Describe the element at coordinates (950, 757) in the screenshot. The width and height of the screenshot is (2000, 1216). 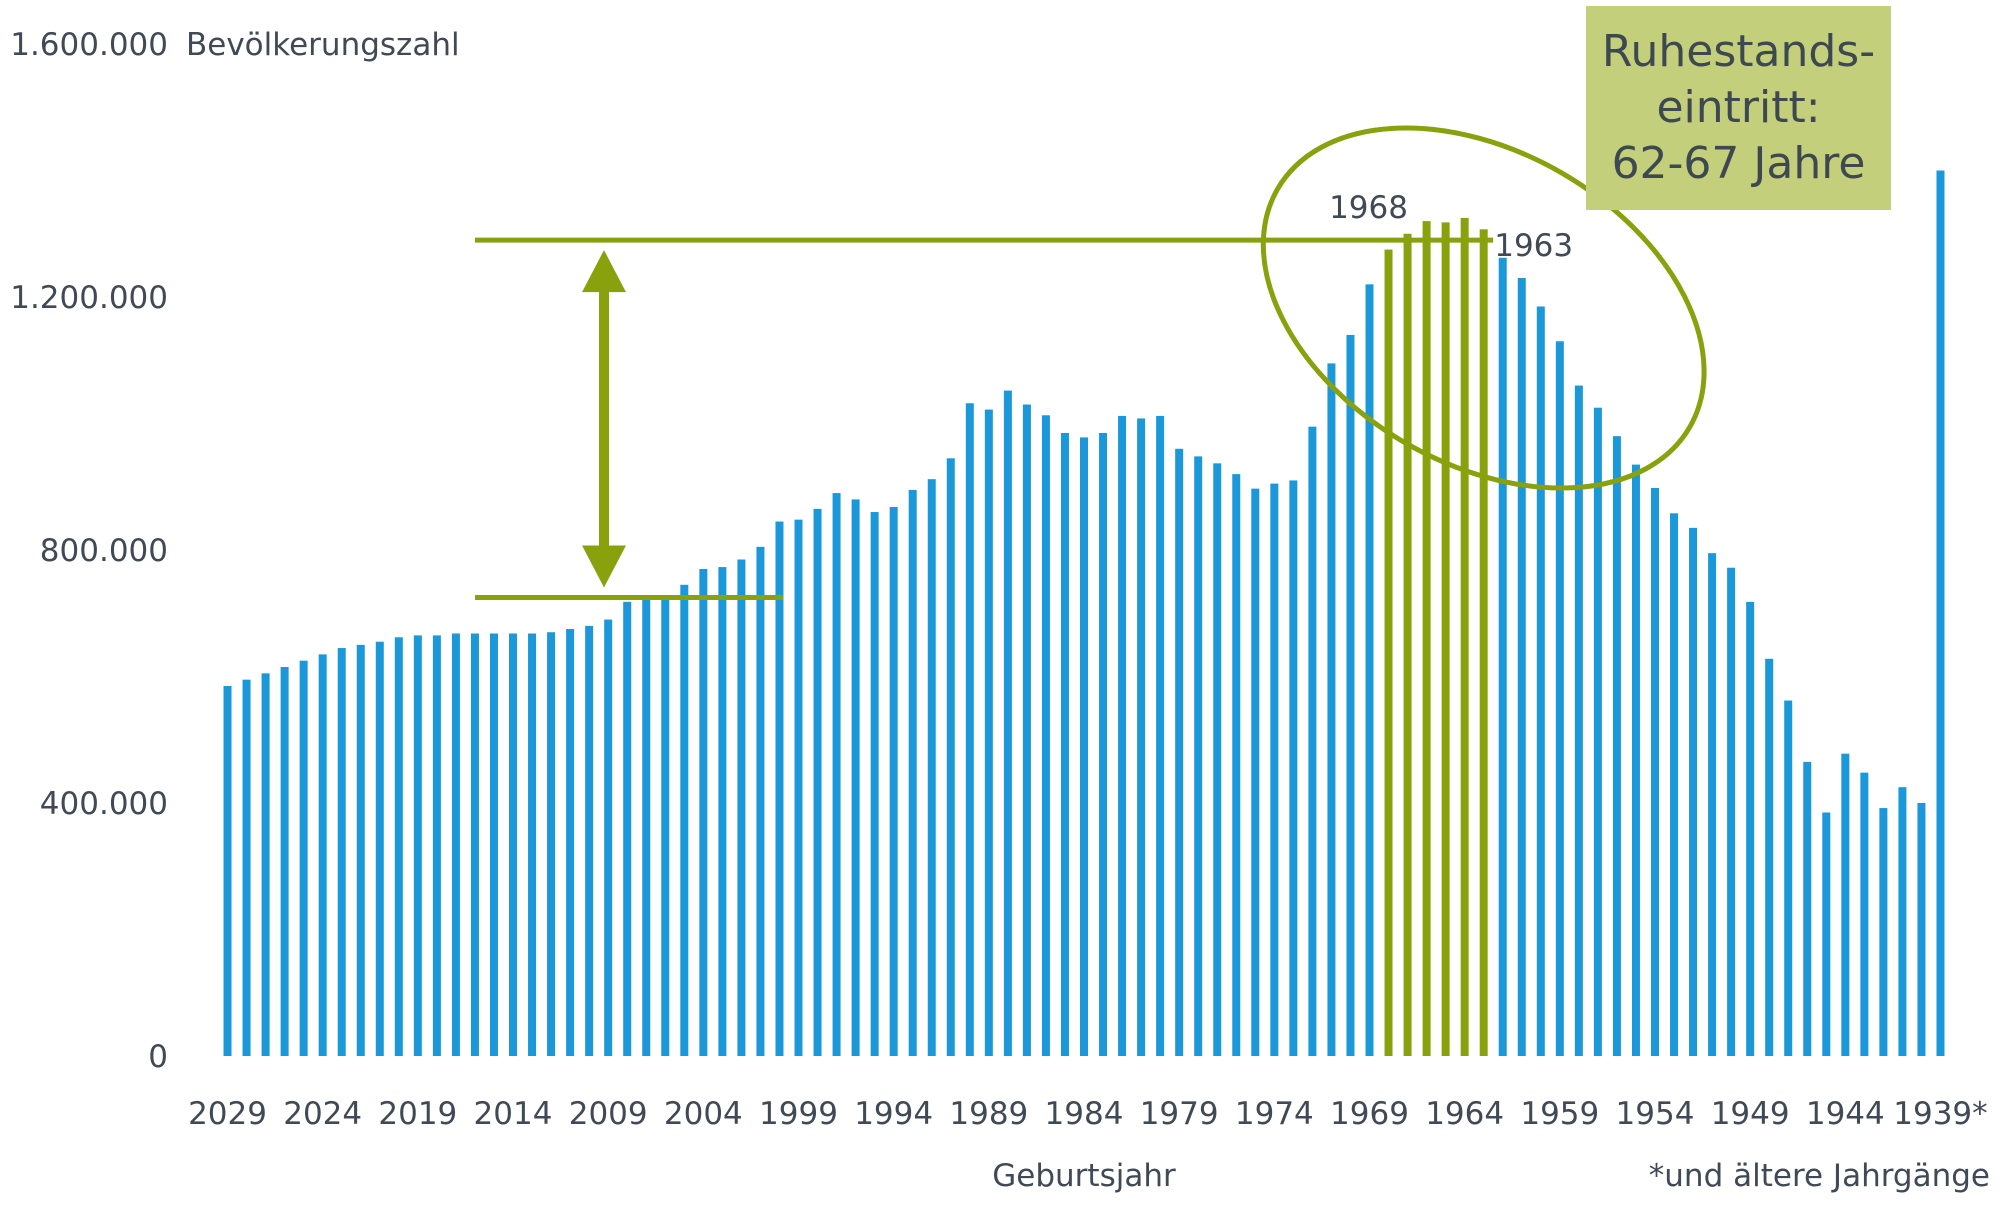
I see `bar-1991` at that location.